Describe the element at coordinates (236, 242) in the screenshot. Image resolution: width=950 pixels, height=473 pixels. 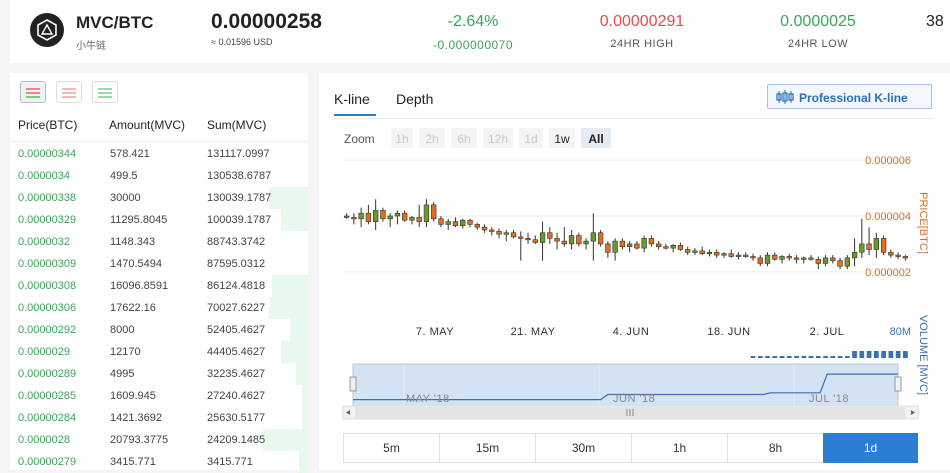
I see `order-sum: 88743.3742` at that location.